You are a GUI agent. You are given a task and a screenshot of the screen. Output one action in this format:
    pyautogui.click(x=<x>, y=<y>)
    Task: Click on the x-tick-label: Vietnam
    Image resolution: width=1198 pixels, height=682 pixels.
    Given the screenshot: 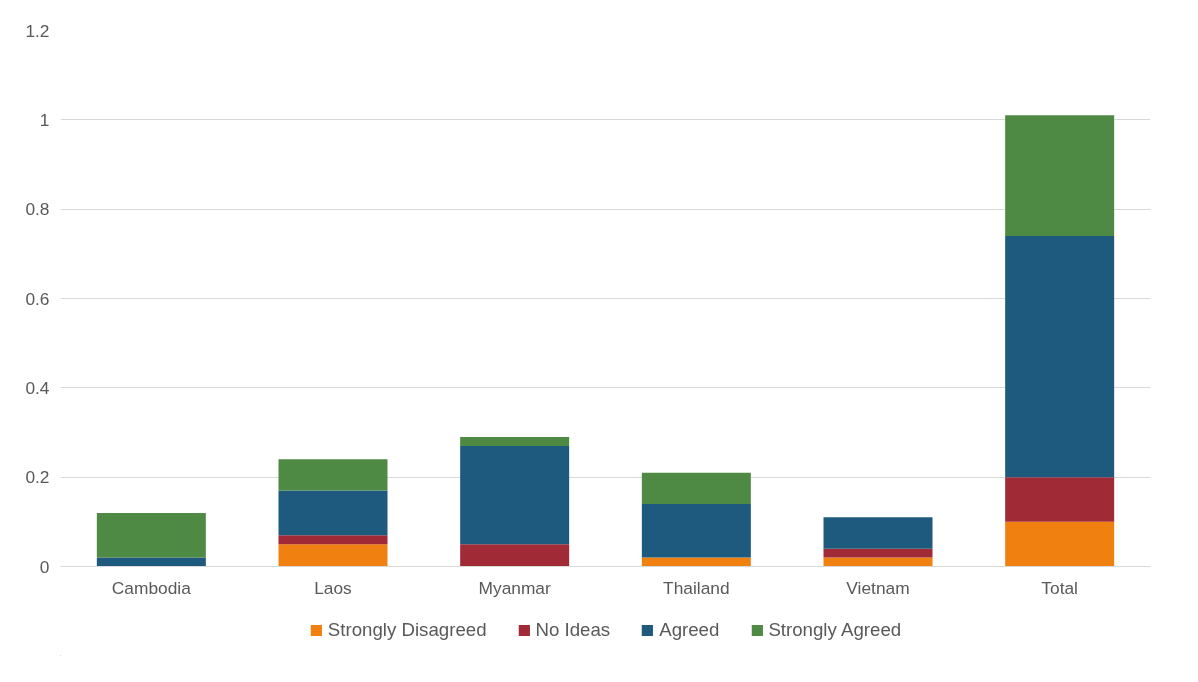 What is the action you would take?
    pyautogui.click(x=878, y=587)
    